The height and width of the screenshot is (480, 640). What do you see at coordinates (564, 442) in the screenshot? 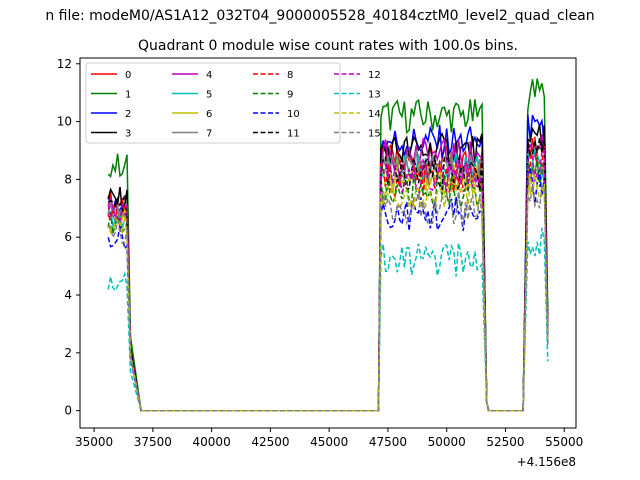
I see `x-tick-label: 55000` at bounding box center [564, 442].